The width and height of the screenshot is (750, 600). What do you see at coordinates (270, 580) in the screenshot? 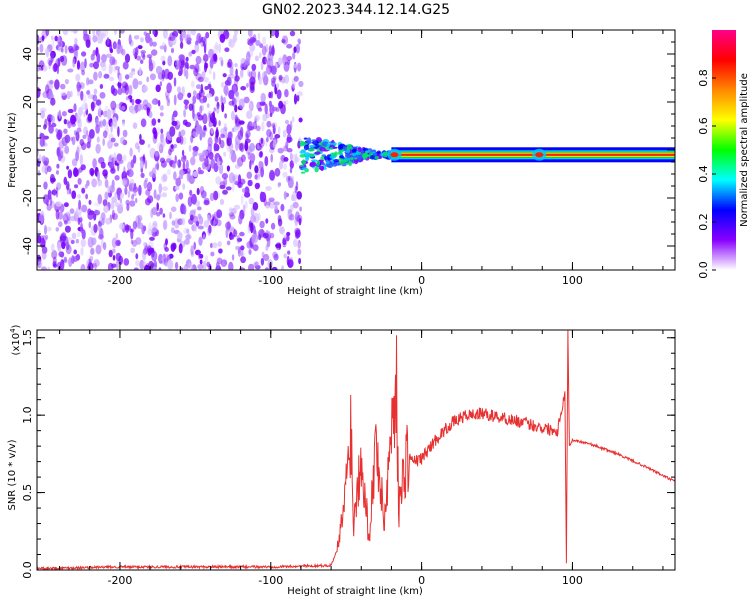
I see `x-tick-label: -100` at bounding box center [270, 580].